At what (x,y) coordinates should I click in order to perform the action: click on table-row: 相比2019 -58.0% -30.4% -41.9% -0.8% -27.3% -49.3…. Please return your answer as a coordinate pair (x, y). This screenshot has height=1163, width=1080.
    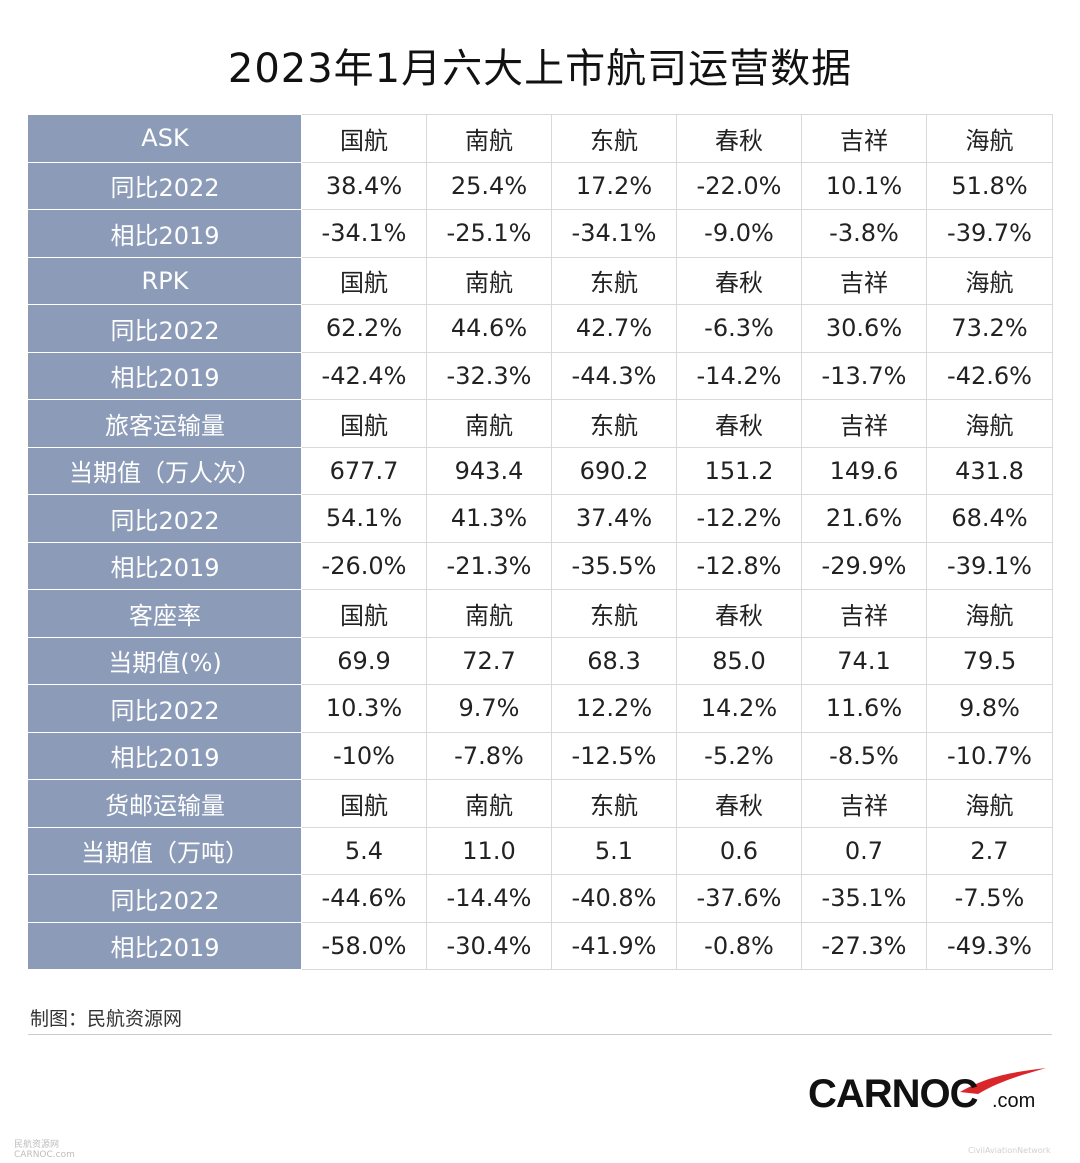
    Looking at the image, I should click on (540, 945).